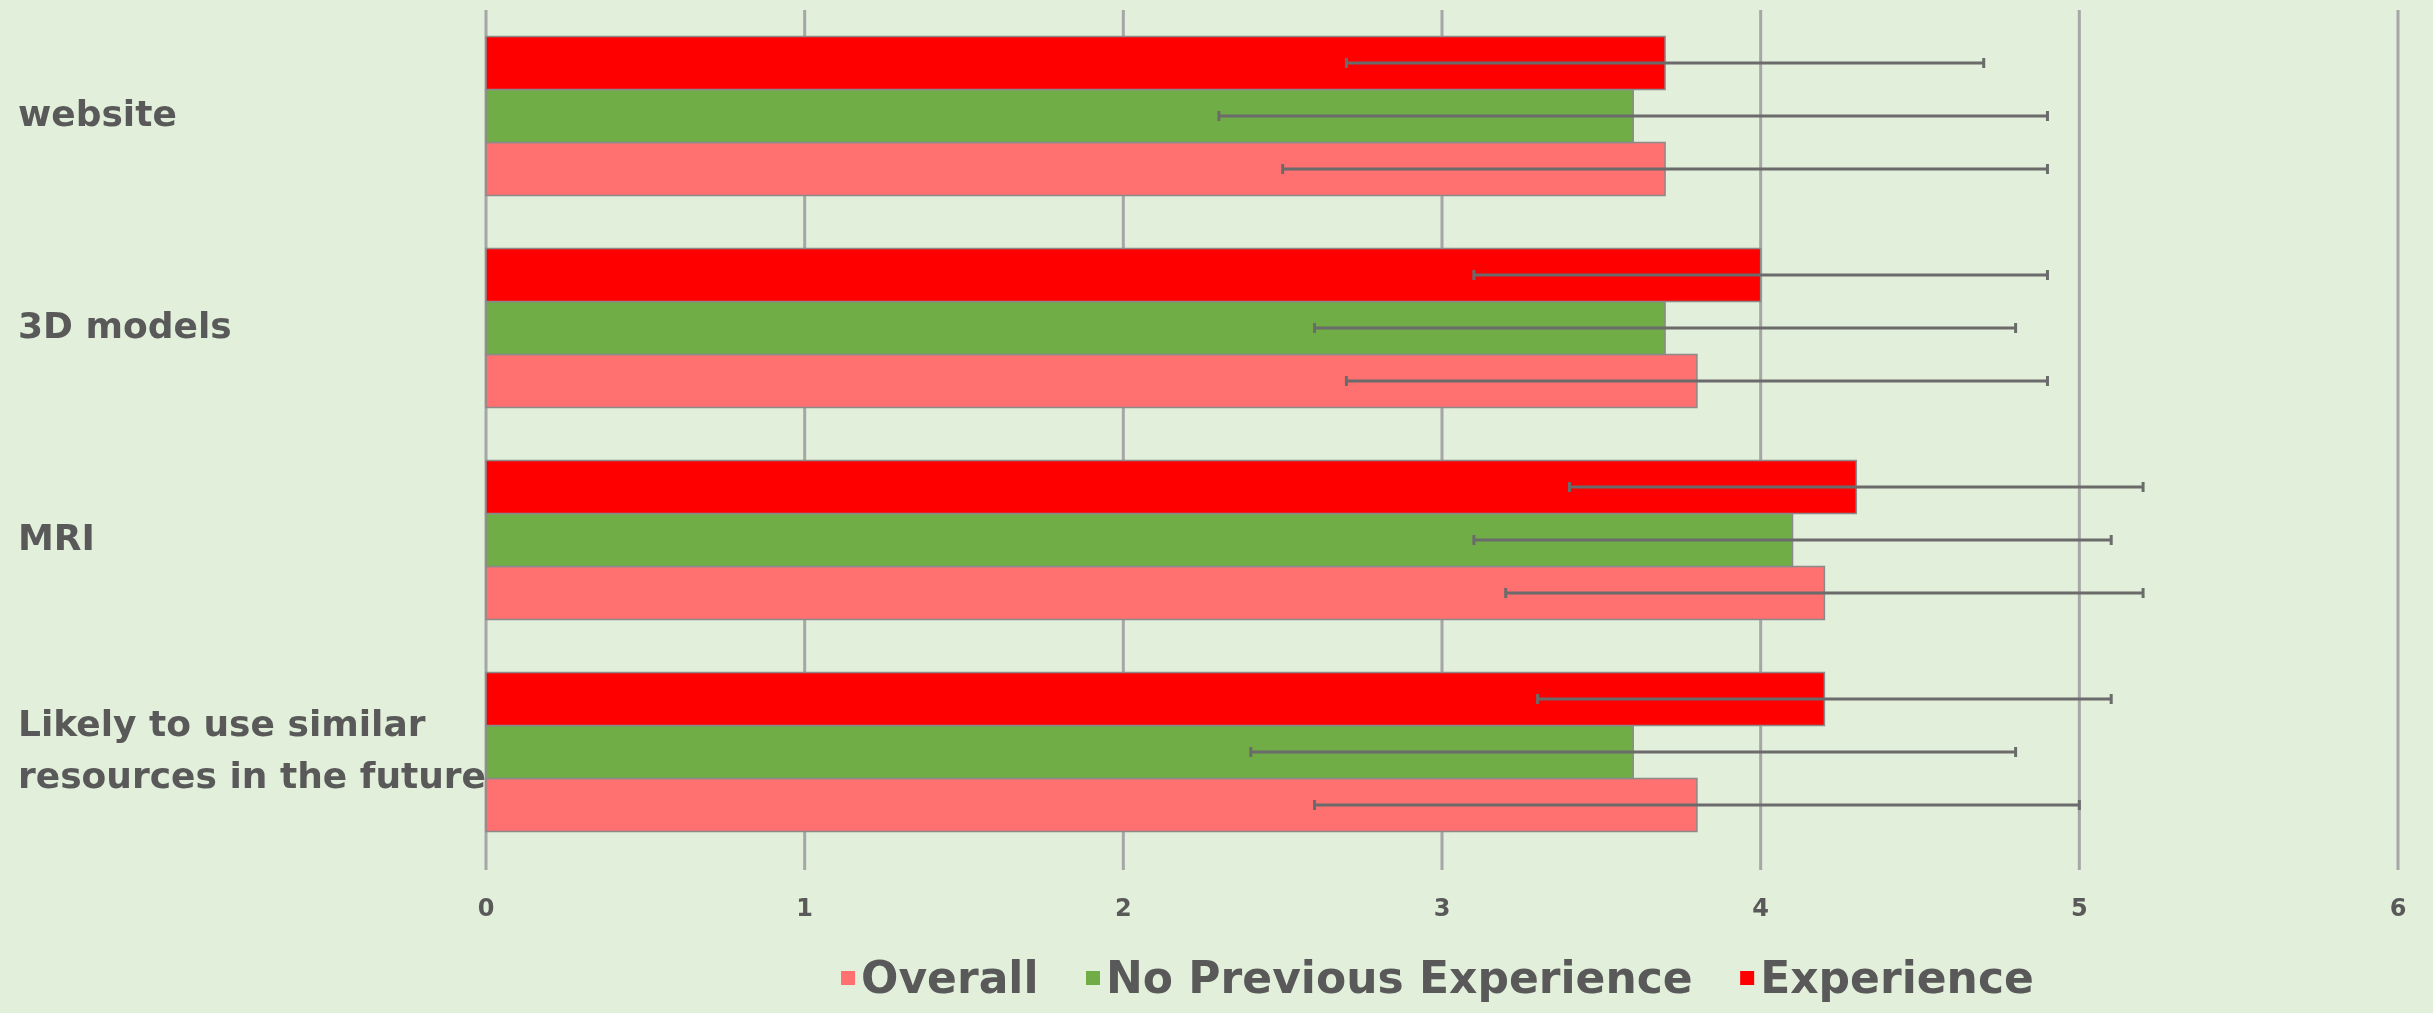  What do you see at coordinates (252, 749) in the screenshot?
I see `y-tick-label: Likely to use similar resources in the future` at bounding box center [252, 749].